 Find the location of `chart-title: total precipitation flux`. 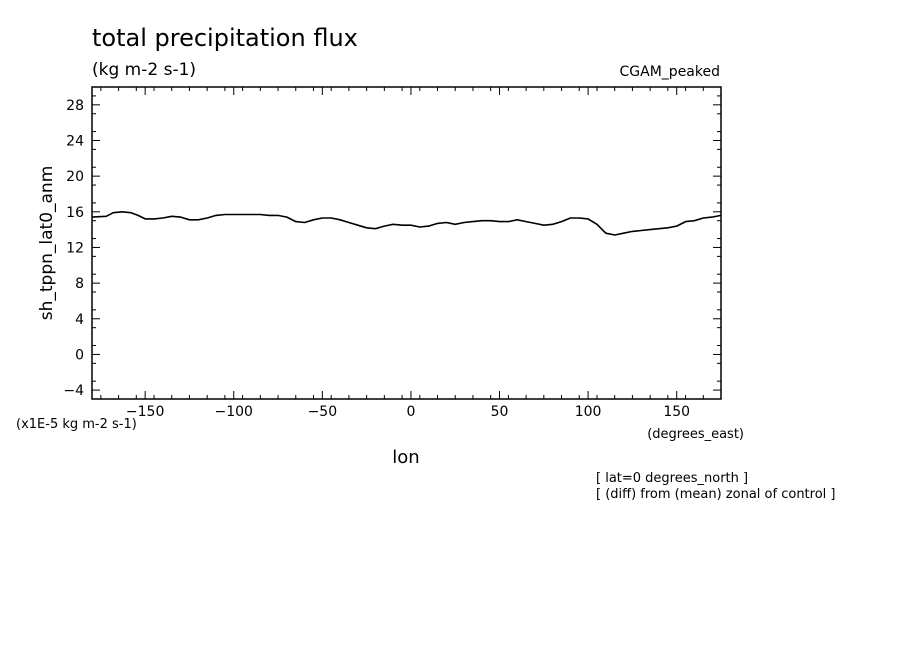

chart-title: total precipitation flux is located at coordinates (225, 38).